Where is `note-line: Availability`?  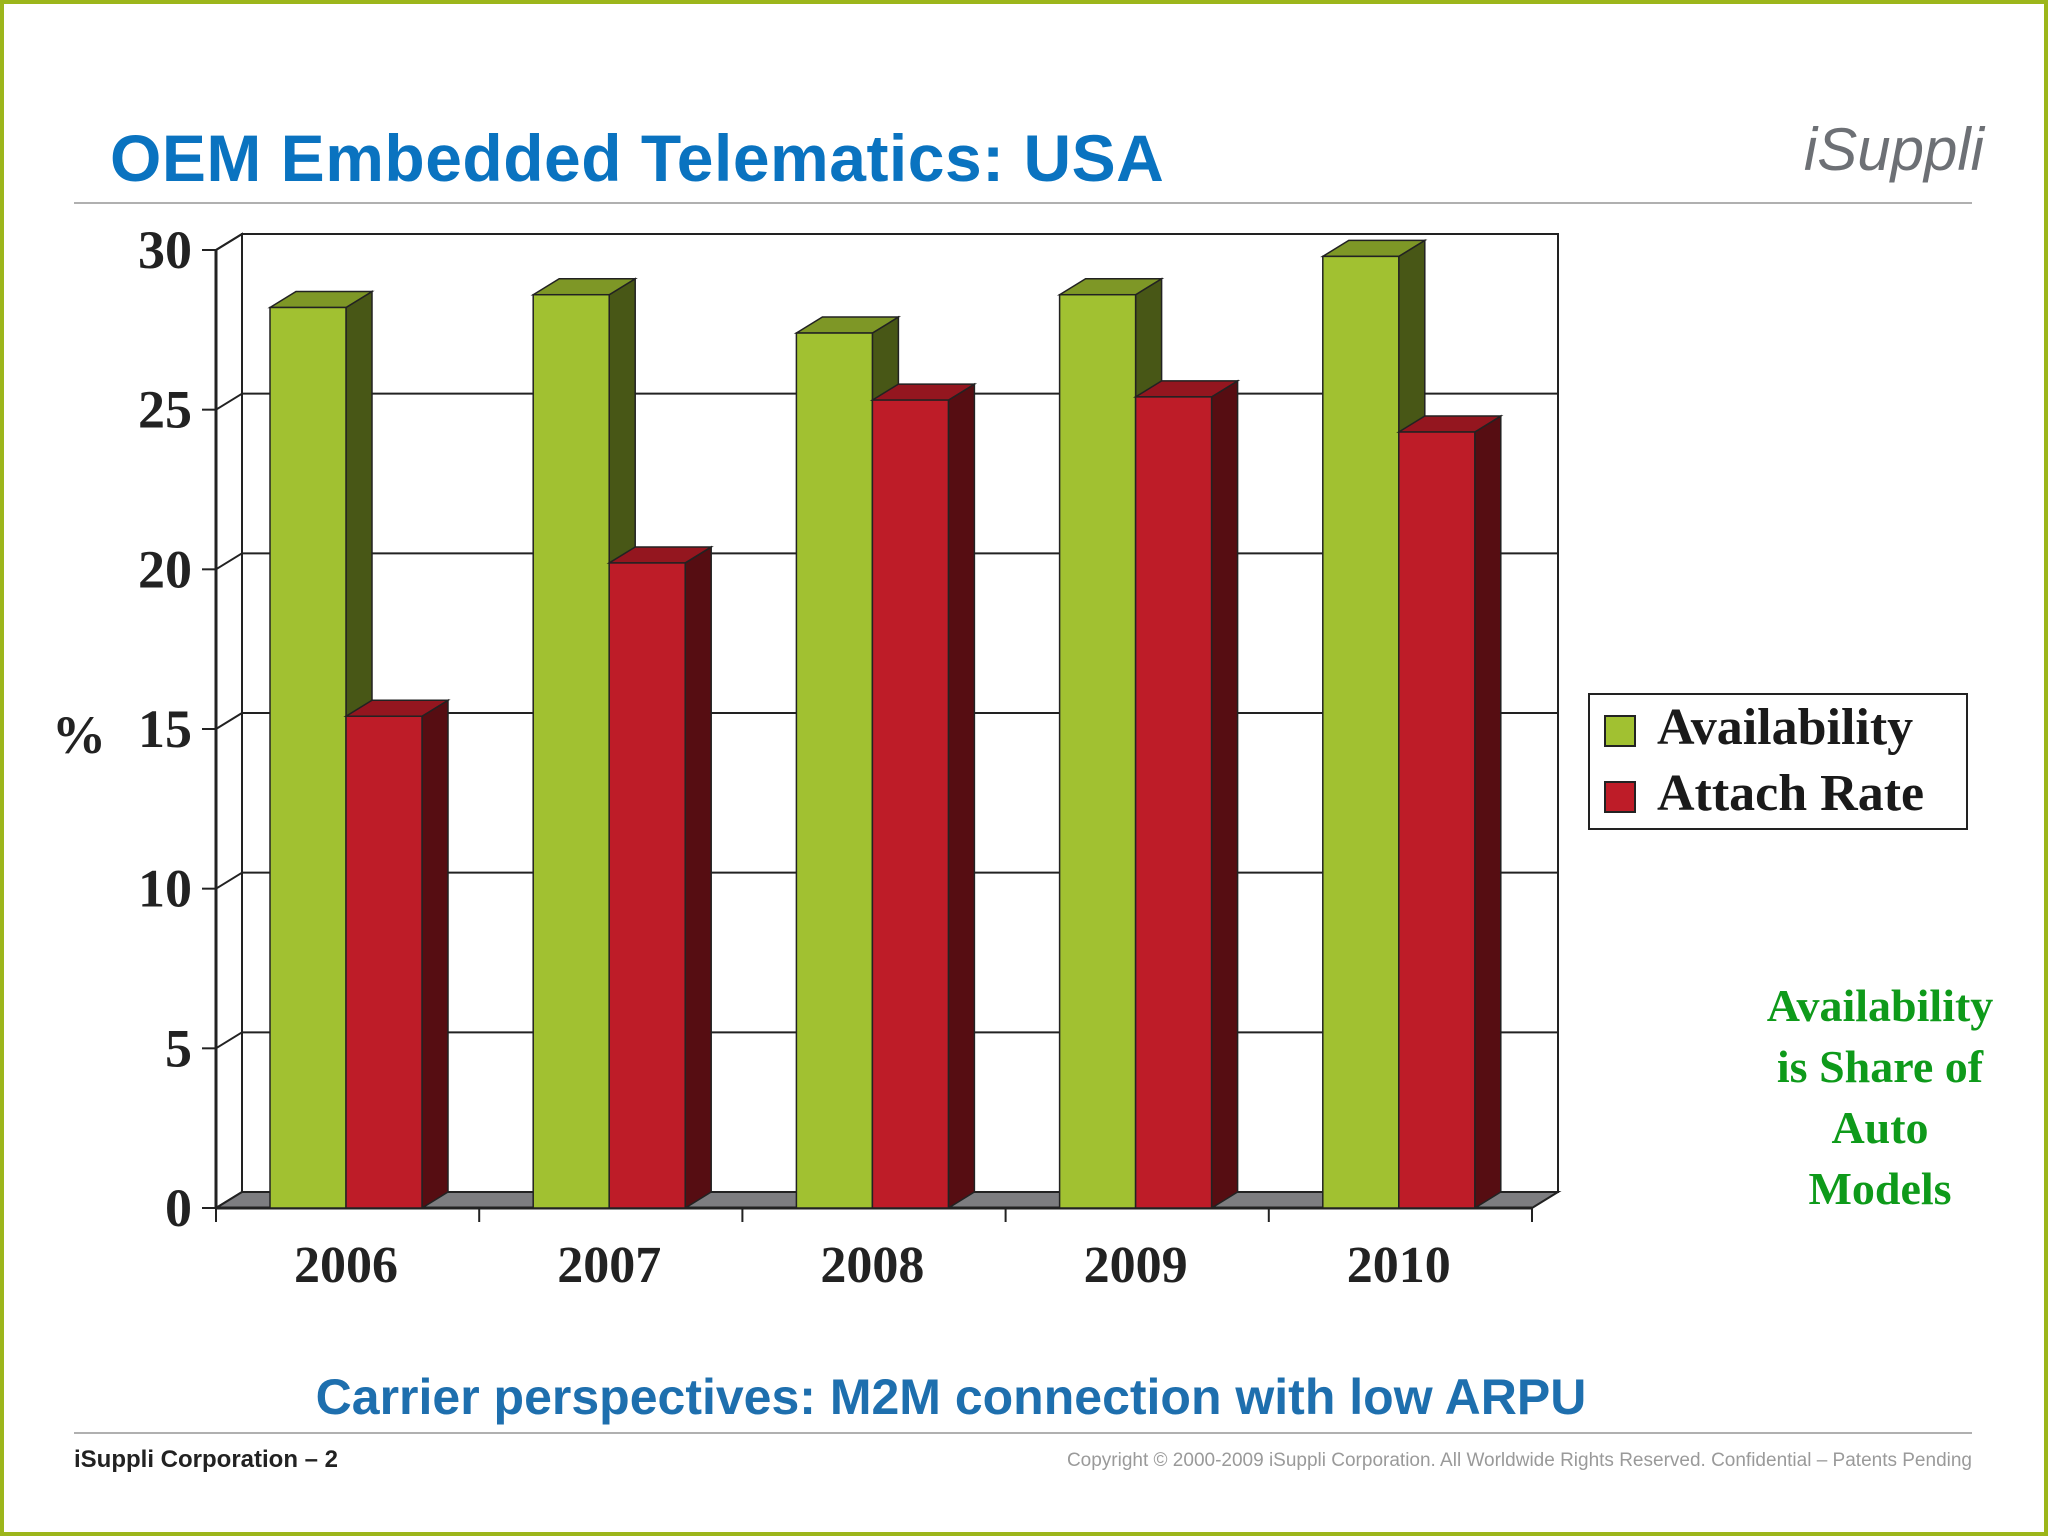 note-line: Availability is located at coordinates (1880, 1005).